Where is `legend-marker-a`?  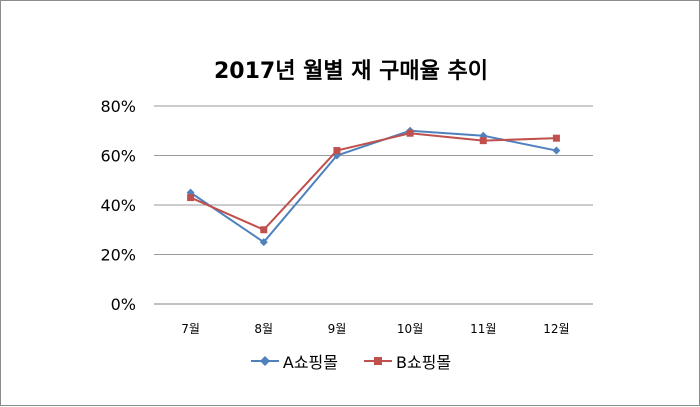 legend-marker-a is located at coordinates (264, 361).